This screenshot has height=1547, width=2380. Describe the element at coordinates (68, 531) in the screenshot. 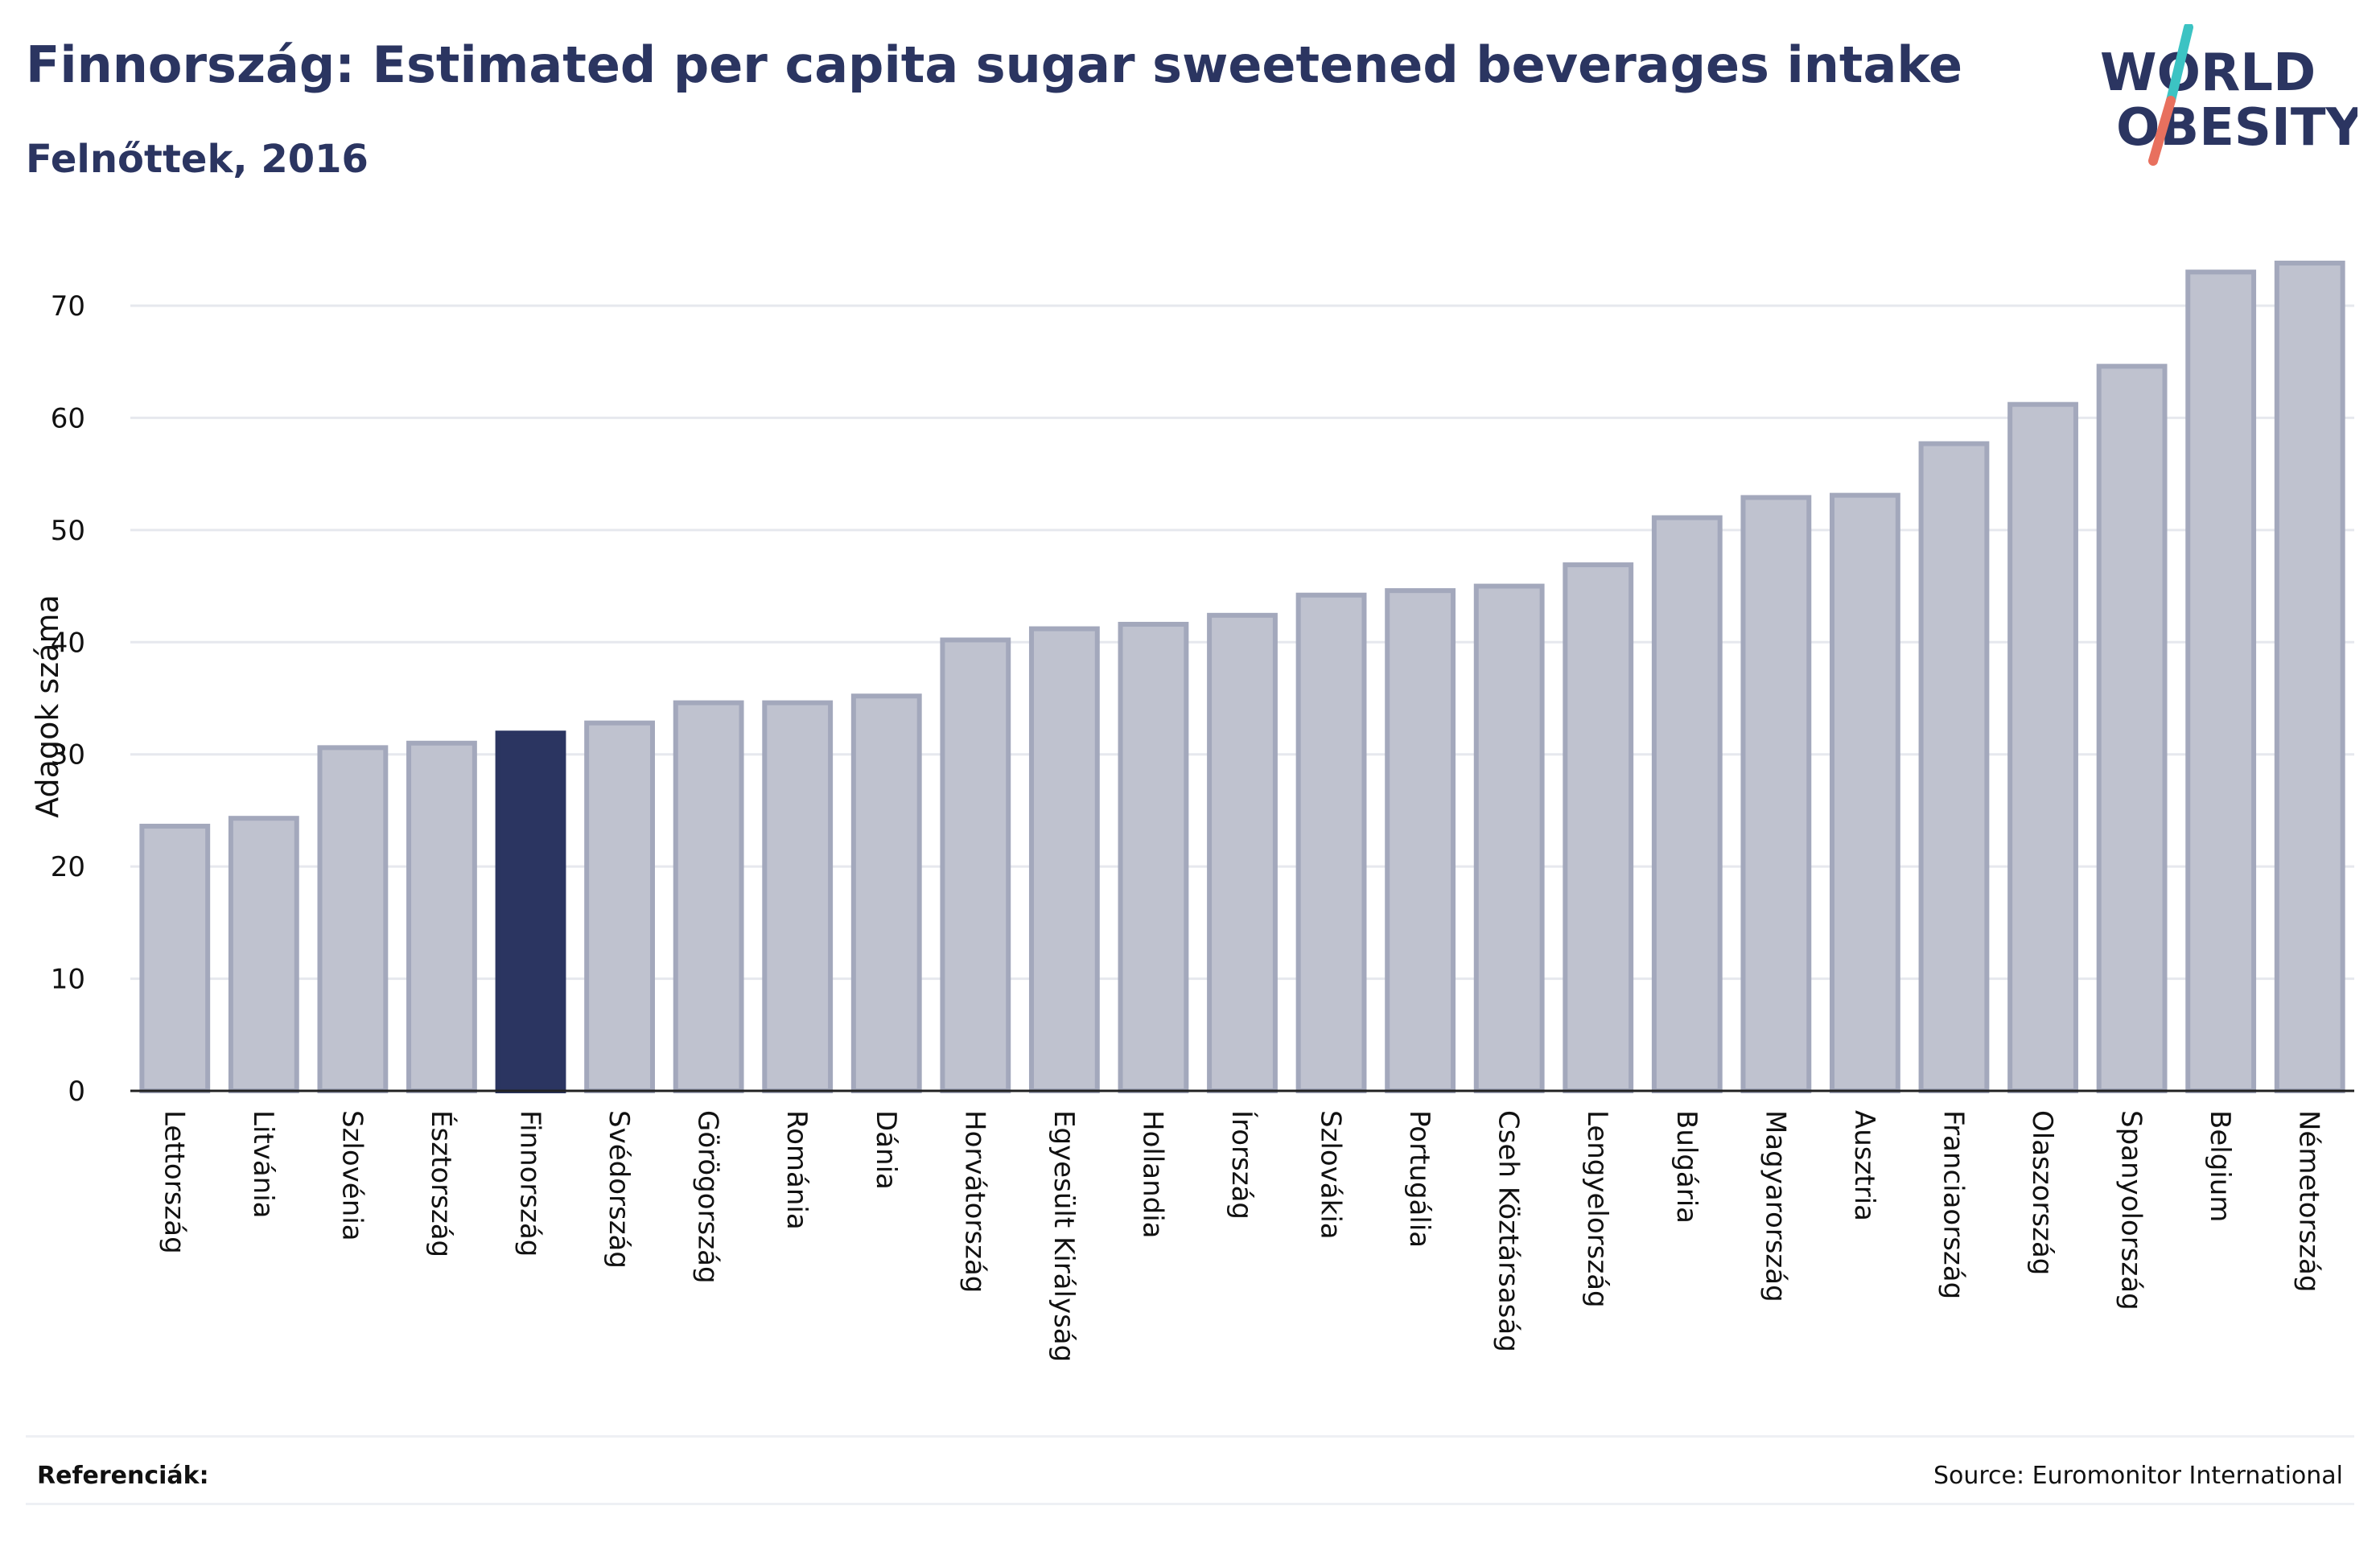

I see `y-tick-label: 50` at that location.